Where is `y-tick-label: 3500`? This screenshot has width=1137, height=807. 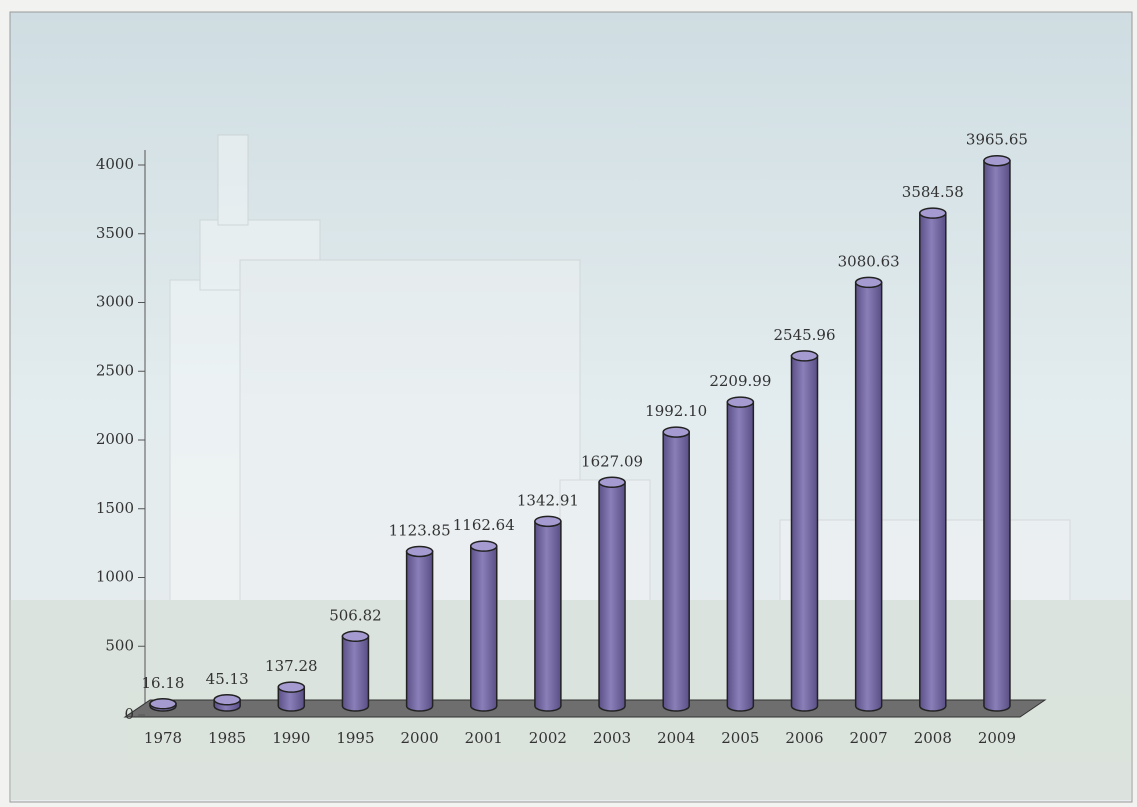 y-tick-label: 3500 is located at coordinates (115, 233).